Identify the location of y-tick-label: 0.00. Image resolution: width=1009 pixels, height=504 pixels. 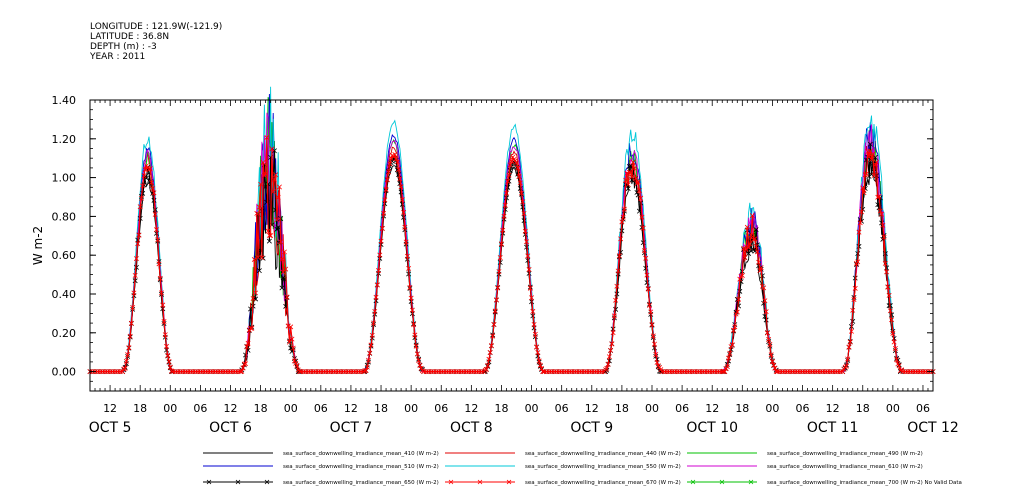
(64, 372).